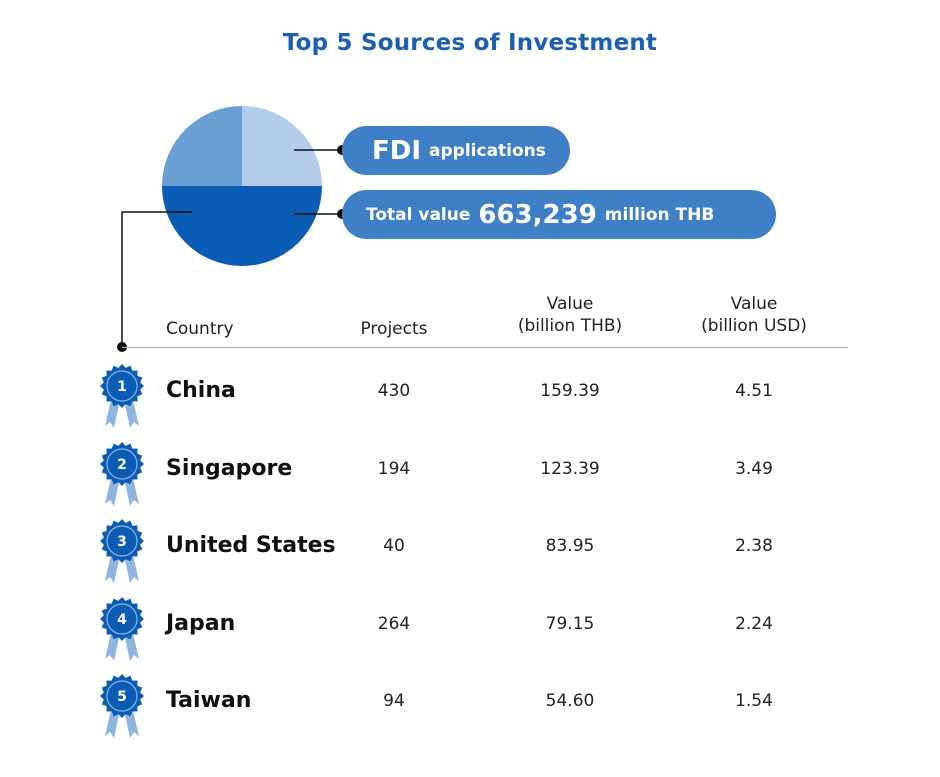 The width and height of the screenshot is (940, 777). I want to click on header-projects: Projects, so click(394, 329).